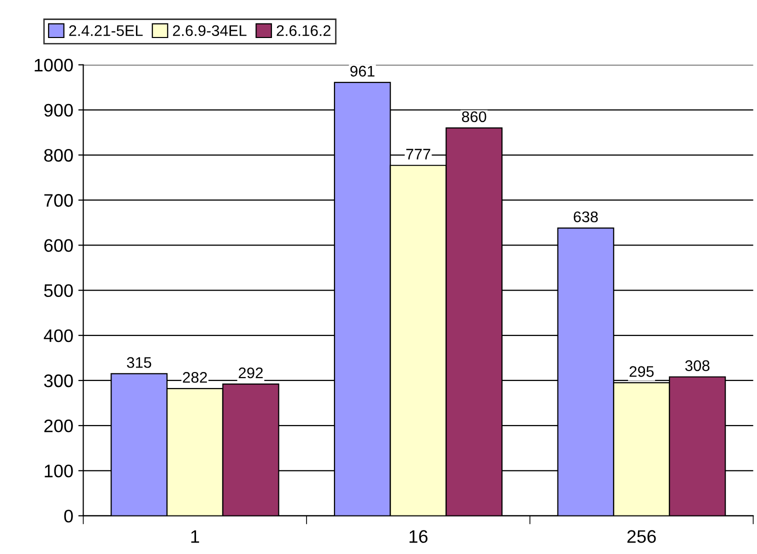  What do you see at coordinates (58, 381) in the screenshot?
I see `y-tick-label: 300` at bounding box center [58, 381].